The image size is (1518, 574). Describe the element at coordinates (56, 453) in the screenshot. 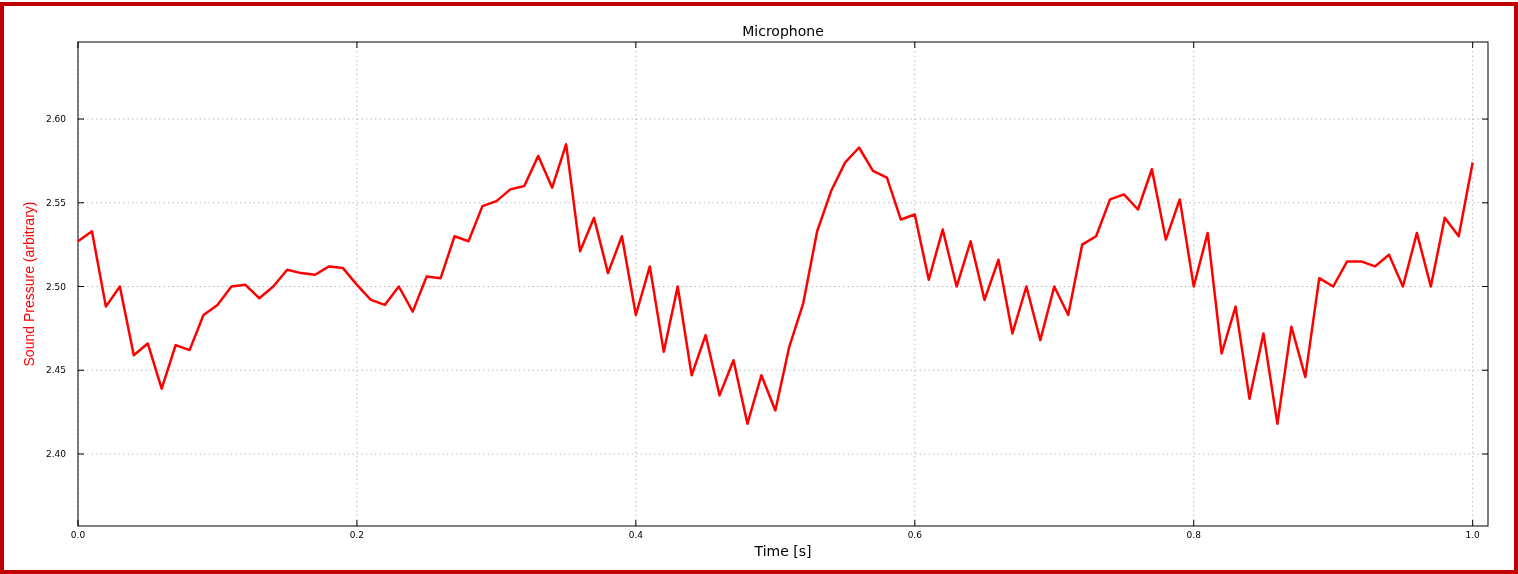

I see `y-tick-label: 2.40` at that location.